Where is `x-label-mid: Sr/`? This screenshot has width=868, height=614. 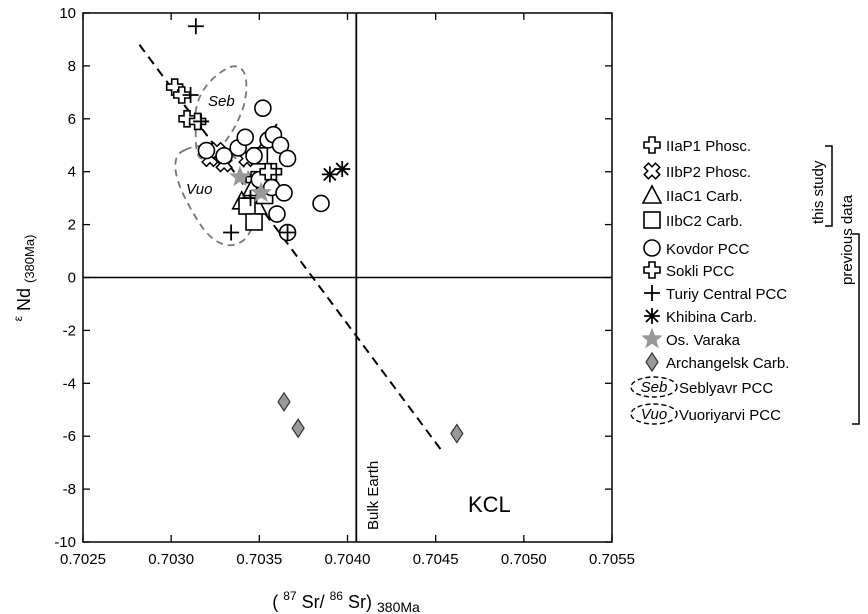 x-label-mid: Sr/ is located at coordinates (313, 602).